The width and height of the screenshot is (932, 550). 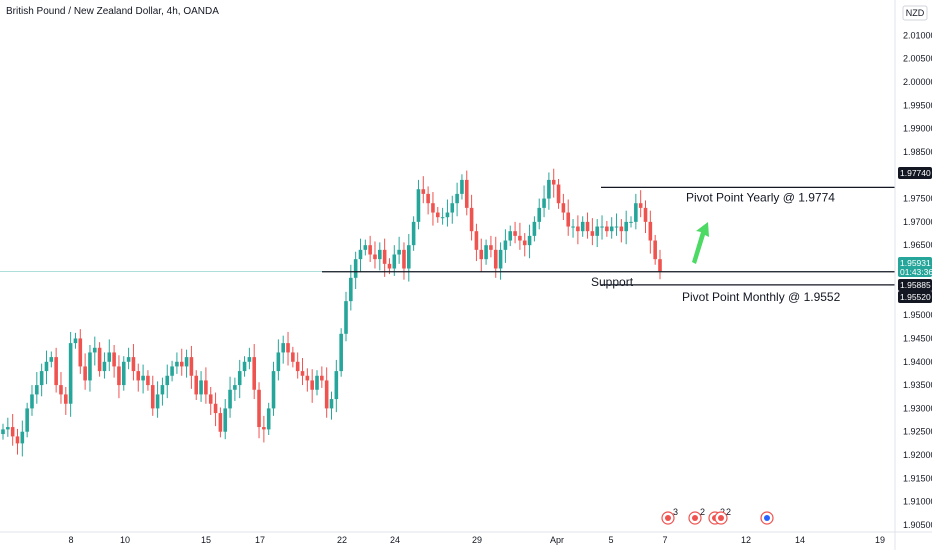 I want to click on event-flag-icon, so click(x=767, y=518).